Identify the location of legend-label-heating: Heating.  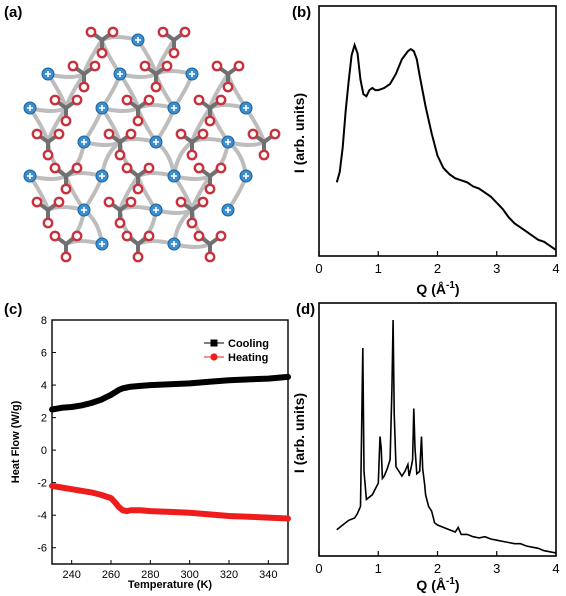
(248, 358).